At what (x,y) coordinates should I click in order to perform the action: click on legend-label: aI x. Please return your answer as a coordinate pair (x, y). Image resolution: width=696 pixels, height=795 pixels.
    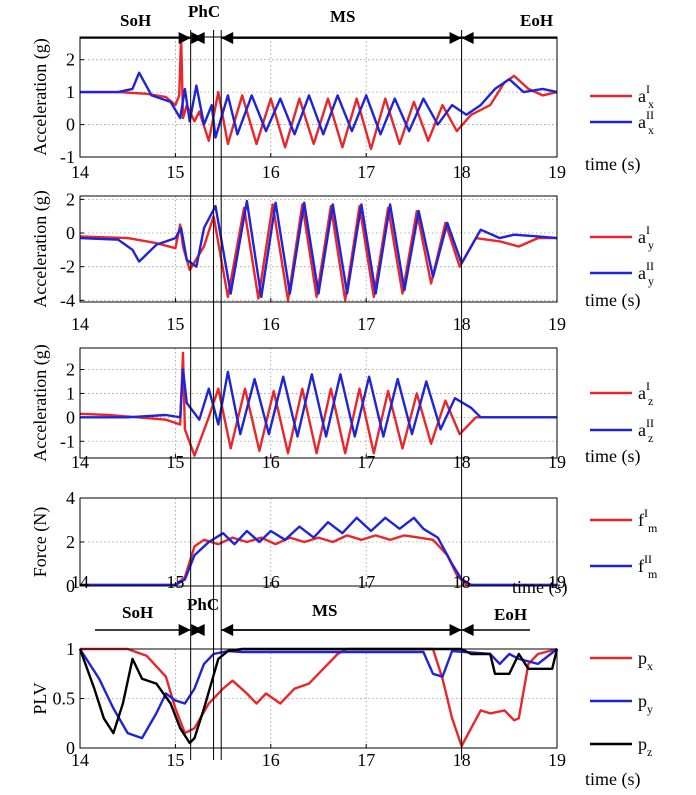
    Looking at the image, I should click on (646, 96).